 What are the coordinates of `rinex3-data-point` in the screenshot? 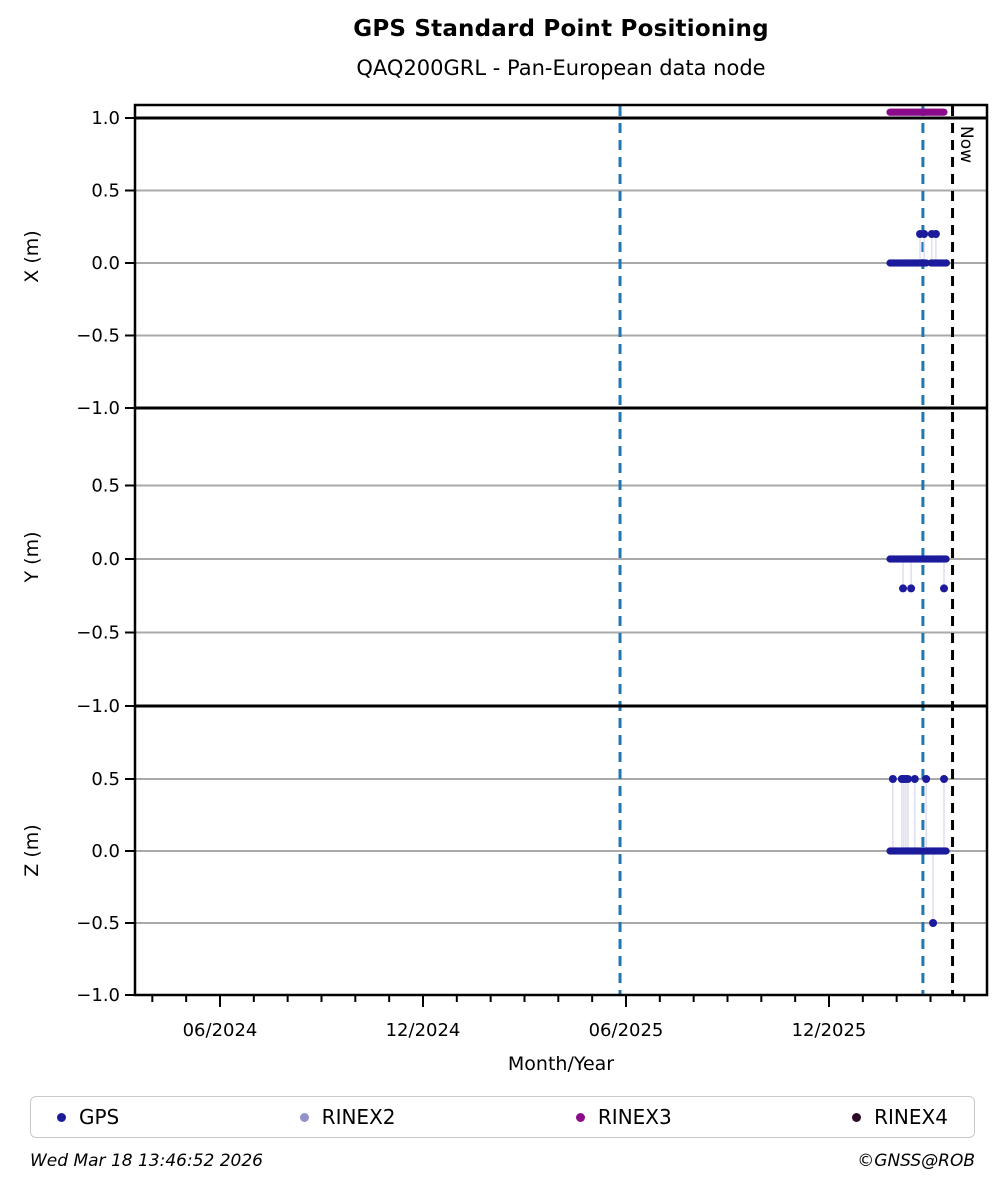 It's located at (944, 112).